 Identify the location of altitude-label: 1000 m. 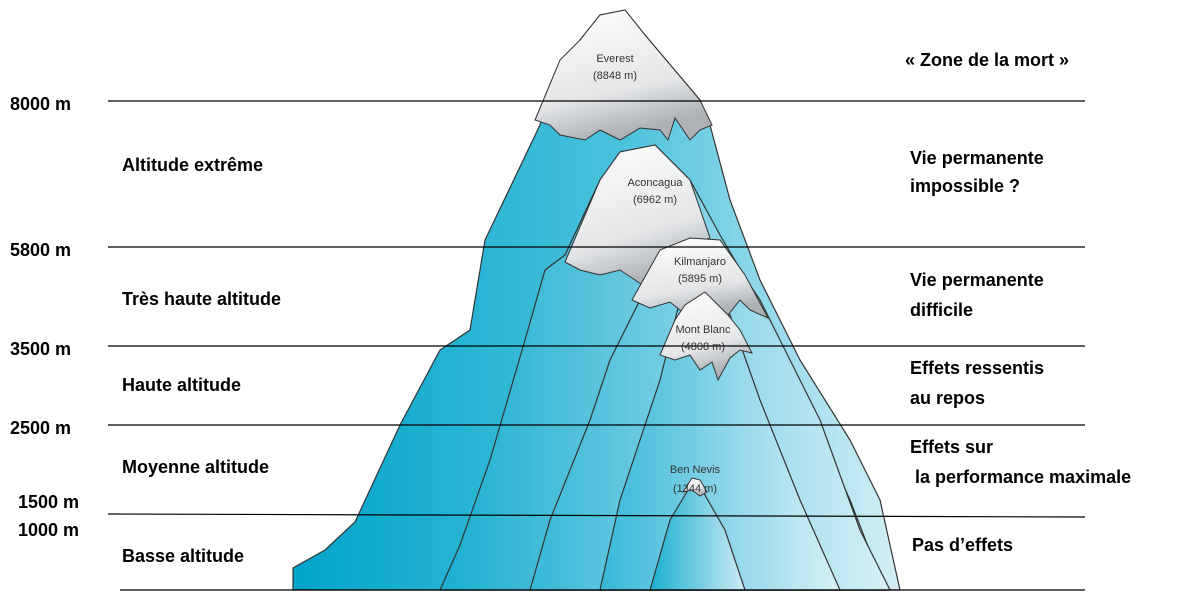
(48, 530).